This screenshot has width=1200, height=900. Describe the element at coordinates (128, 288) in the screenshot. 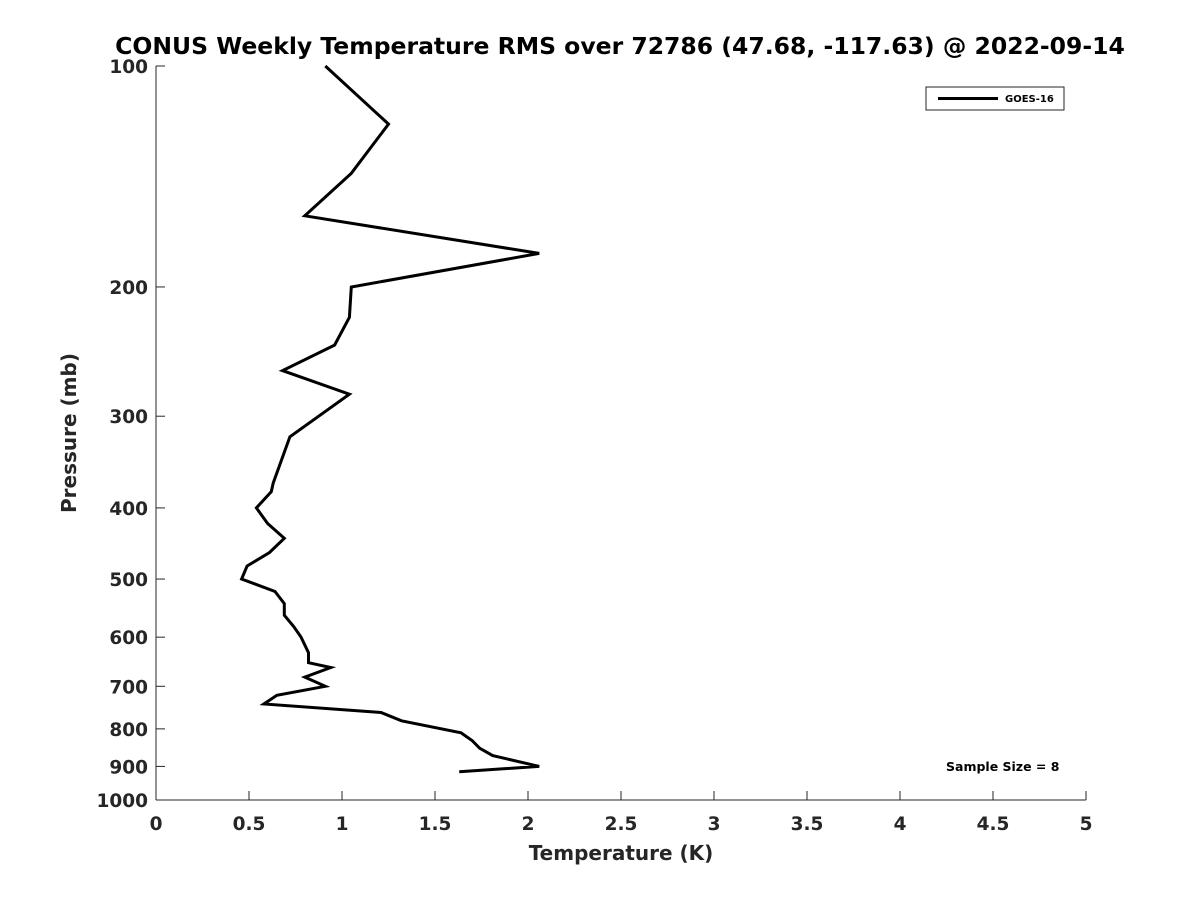

I see `y-tick-label: 200` at that location.